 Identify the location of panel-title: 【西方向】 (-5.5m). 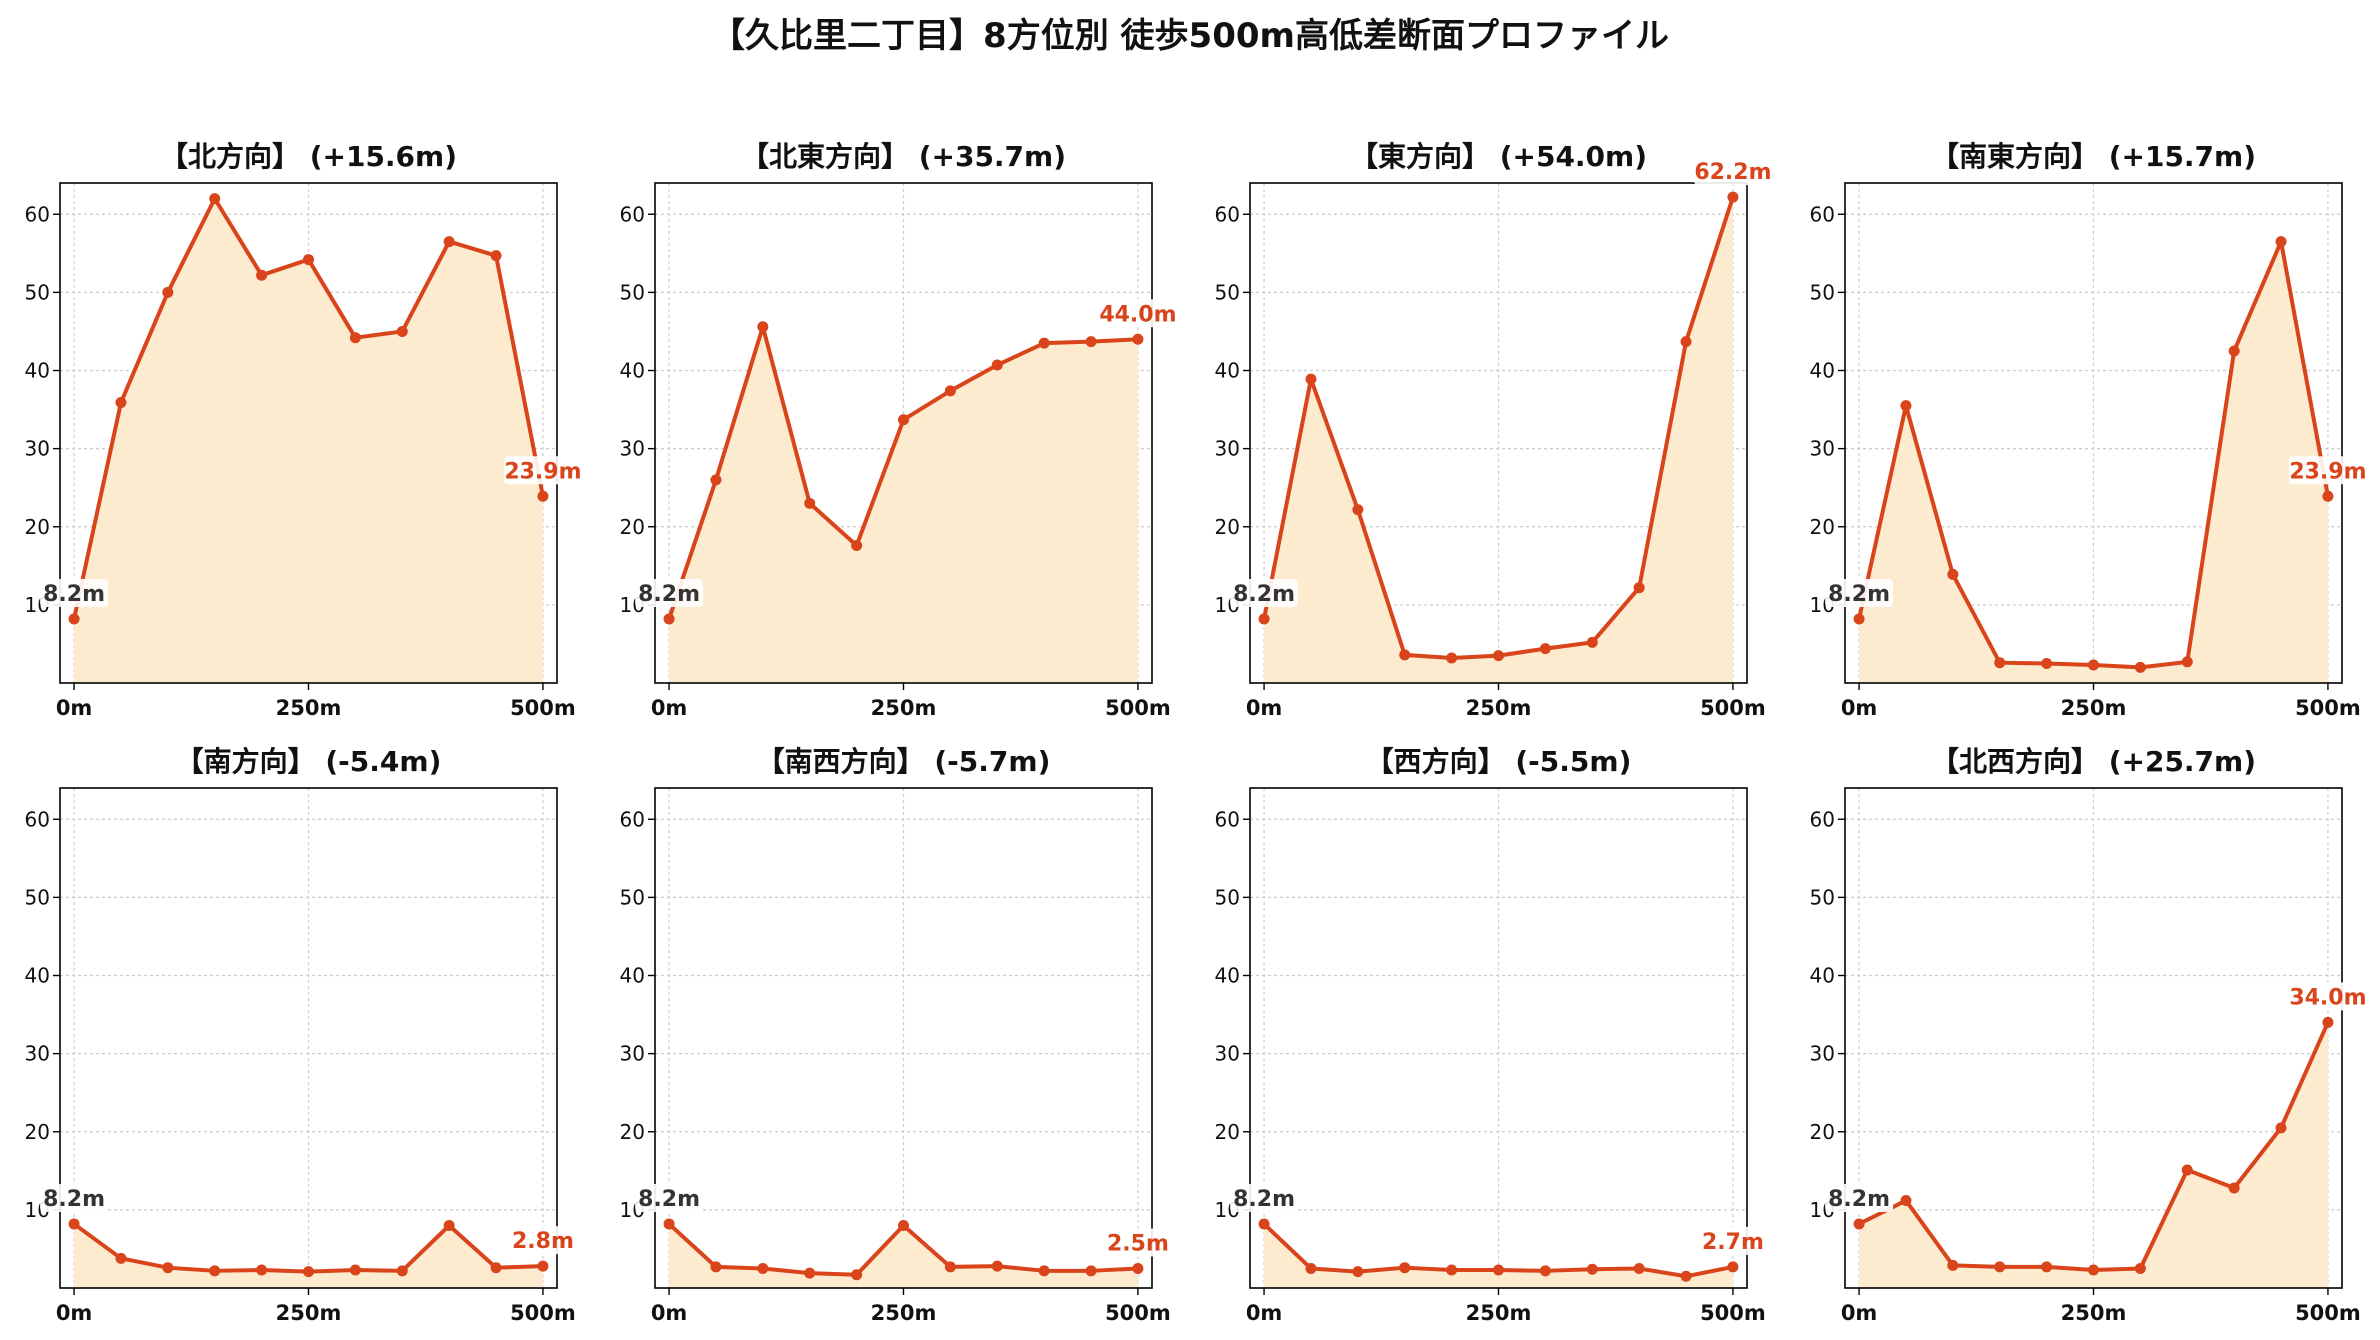
(1499, 761).